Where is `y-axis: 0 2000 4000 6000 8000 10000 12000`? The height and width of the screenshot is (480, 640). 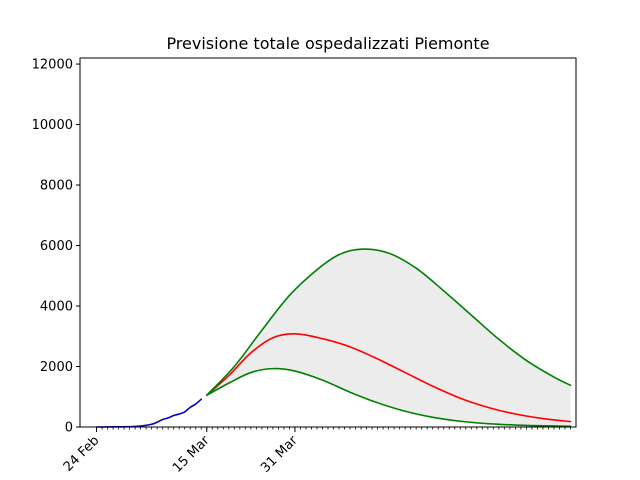
y-axis: 0 2000 4000 6000 8000 10000 12000 is located at coordinates (56, 247).